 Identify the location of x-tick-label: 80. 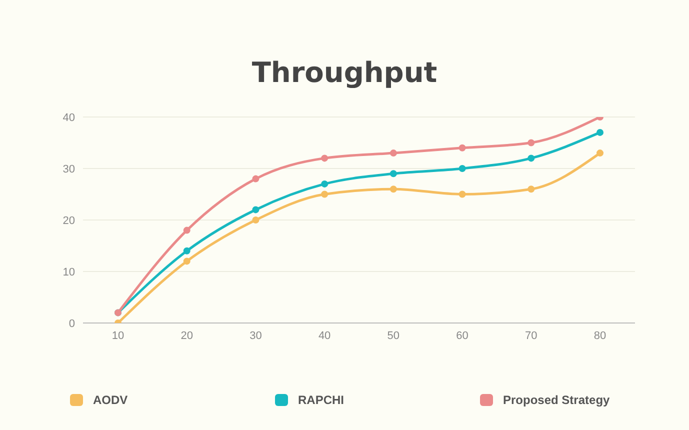
(600, 336).